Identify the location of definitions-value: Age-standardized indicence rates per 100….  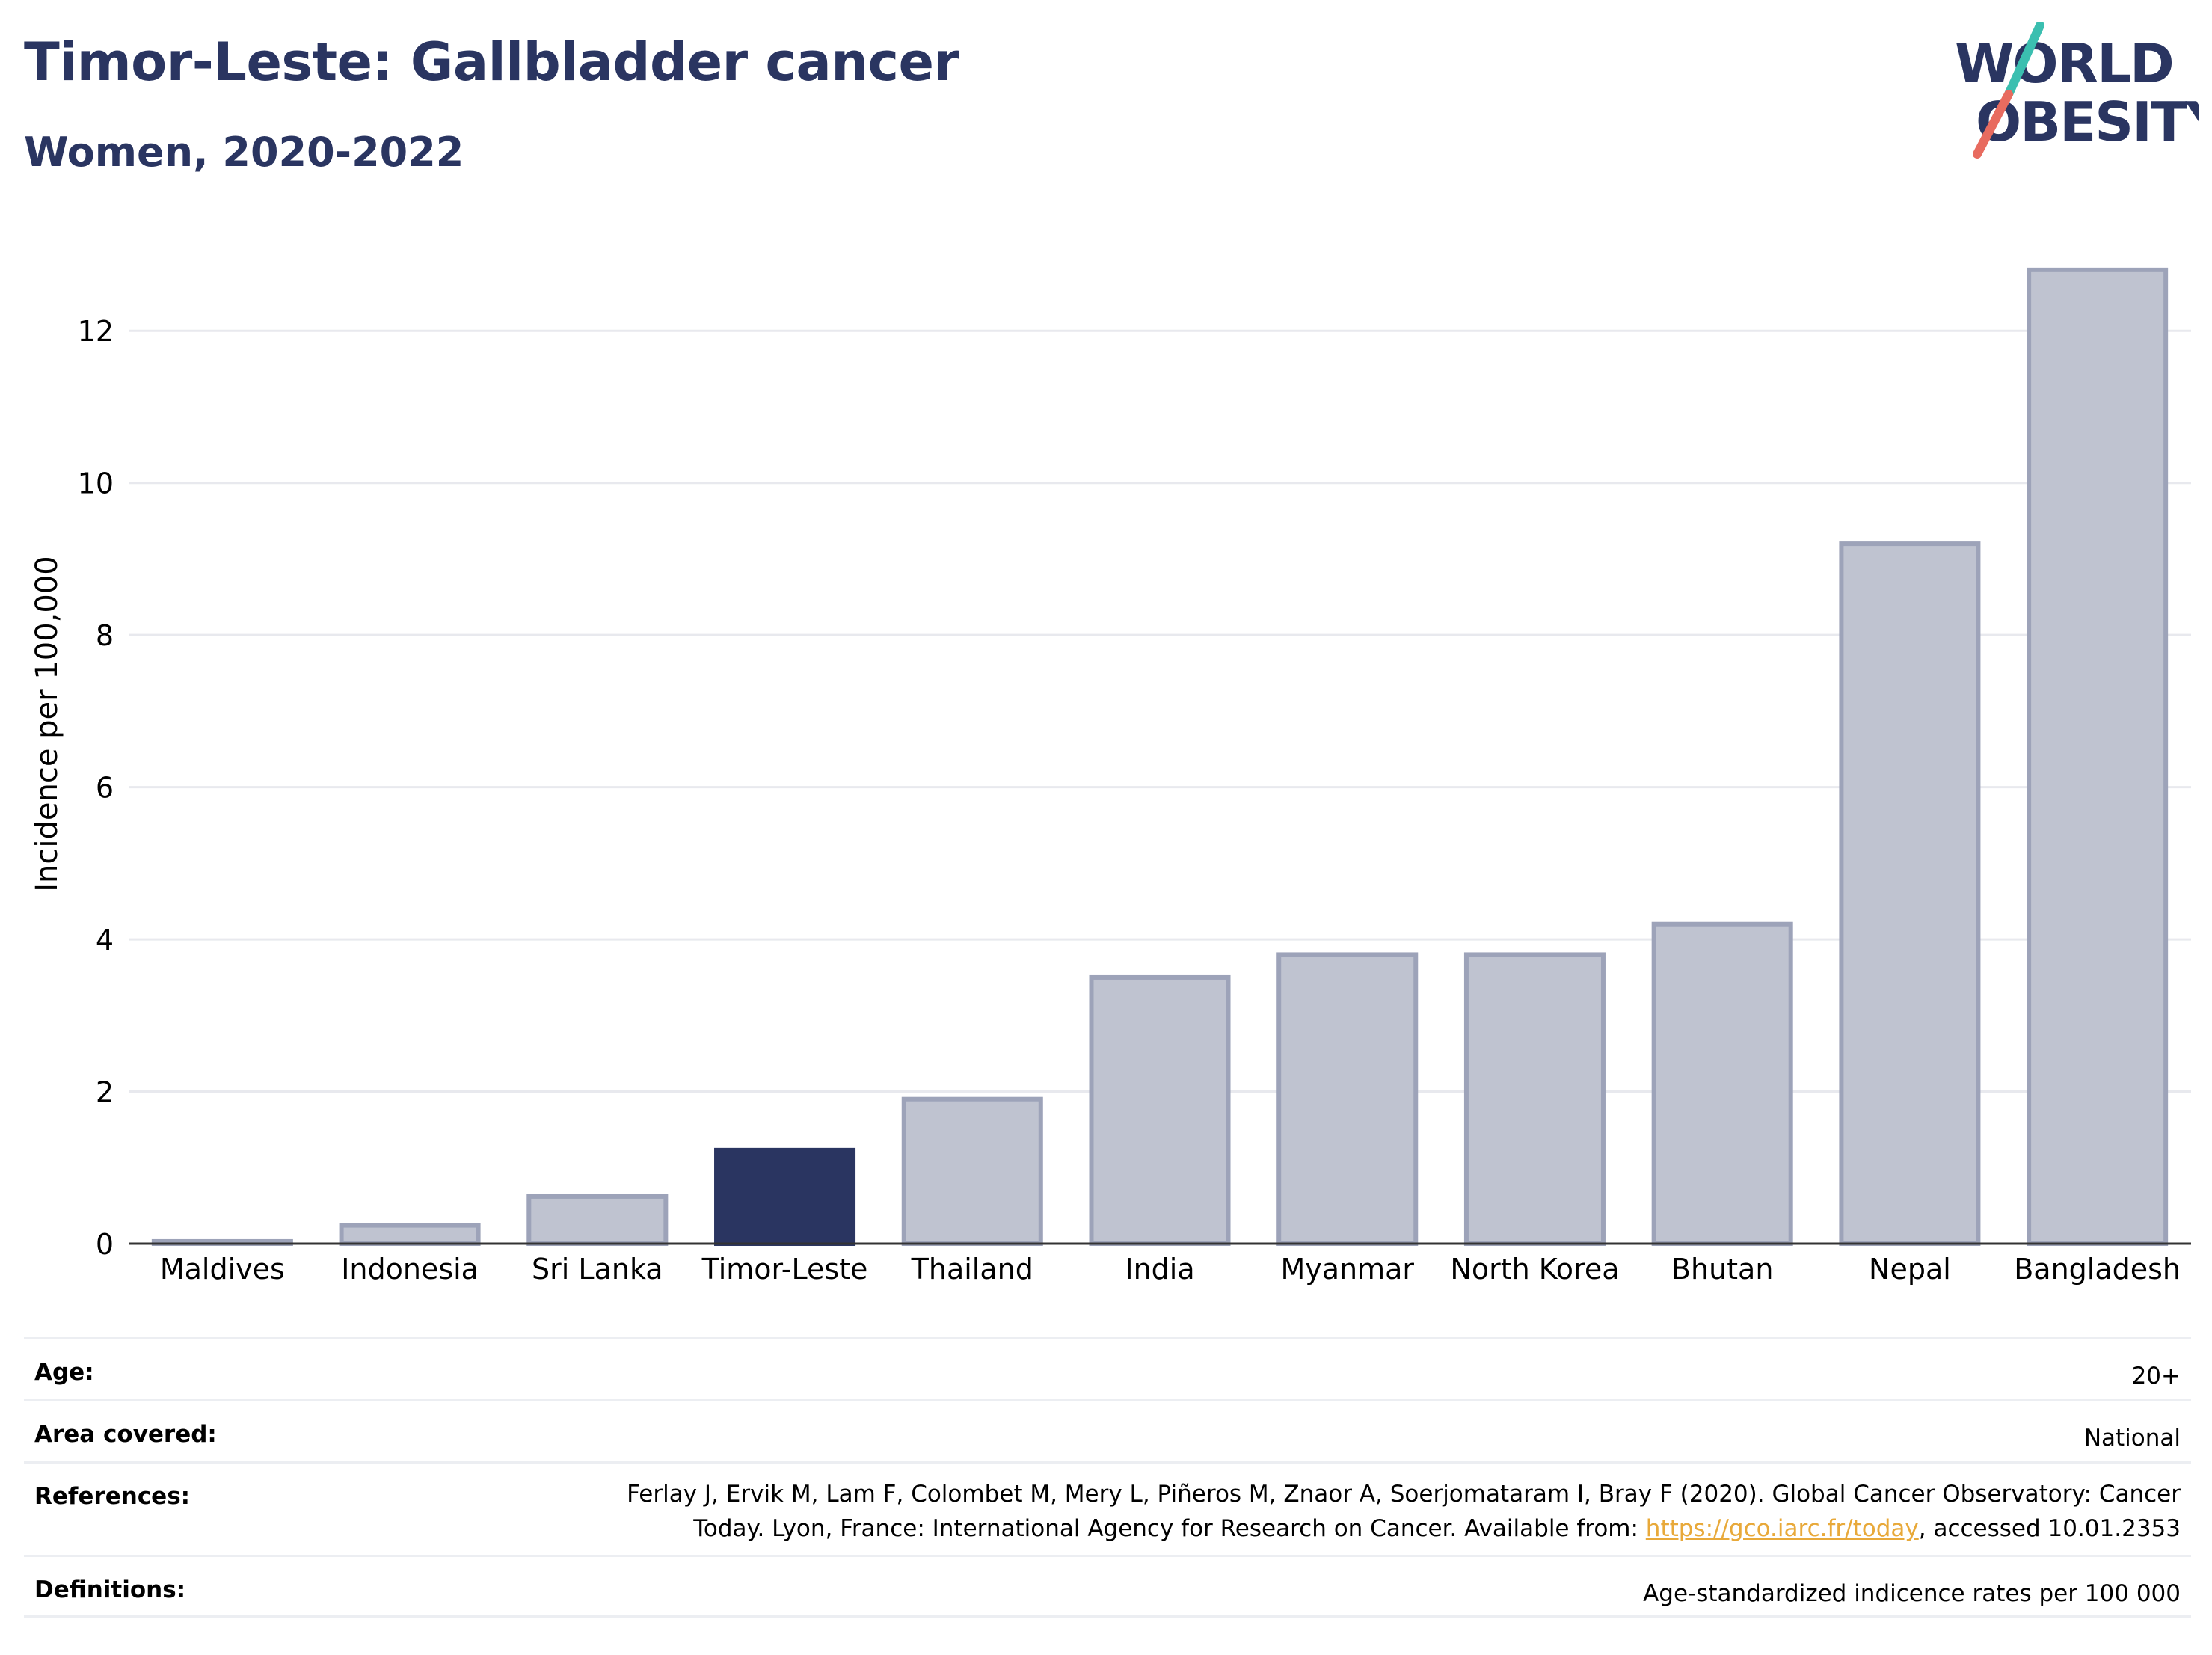
(1912, 1593).